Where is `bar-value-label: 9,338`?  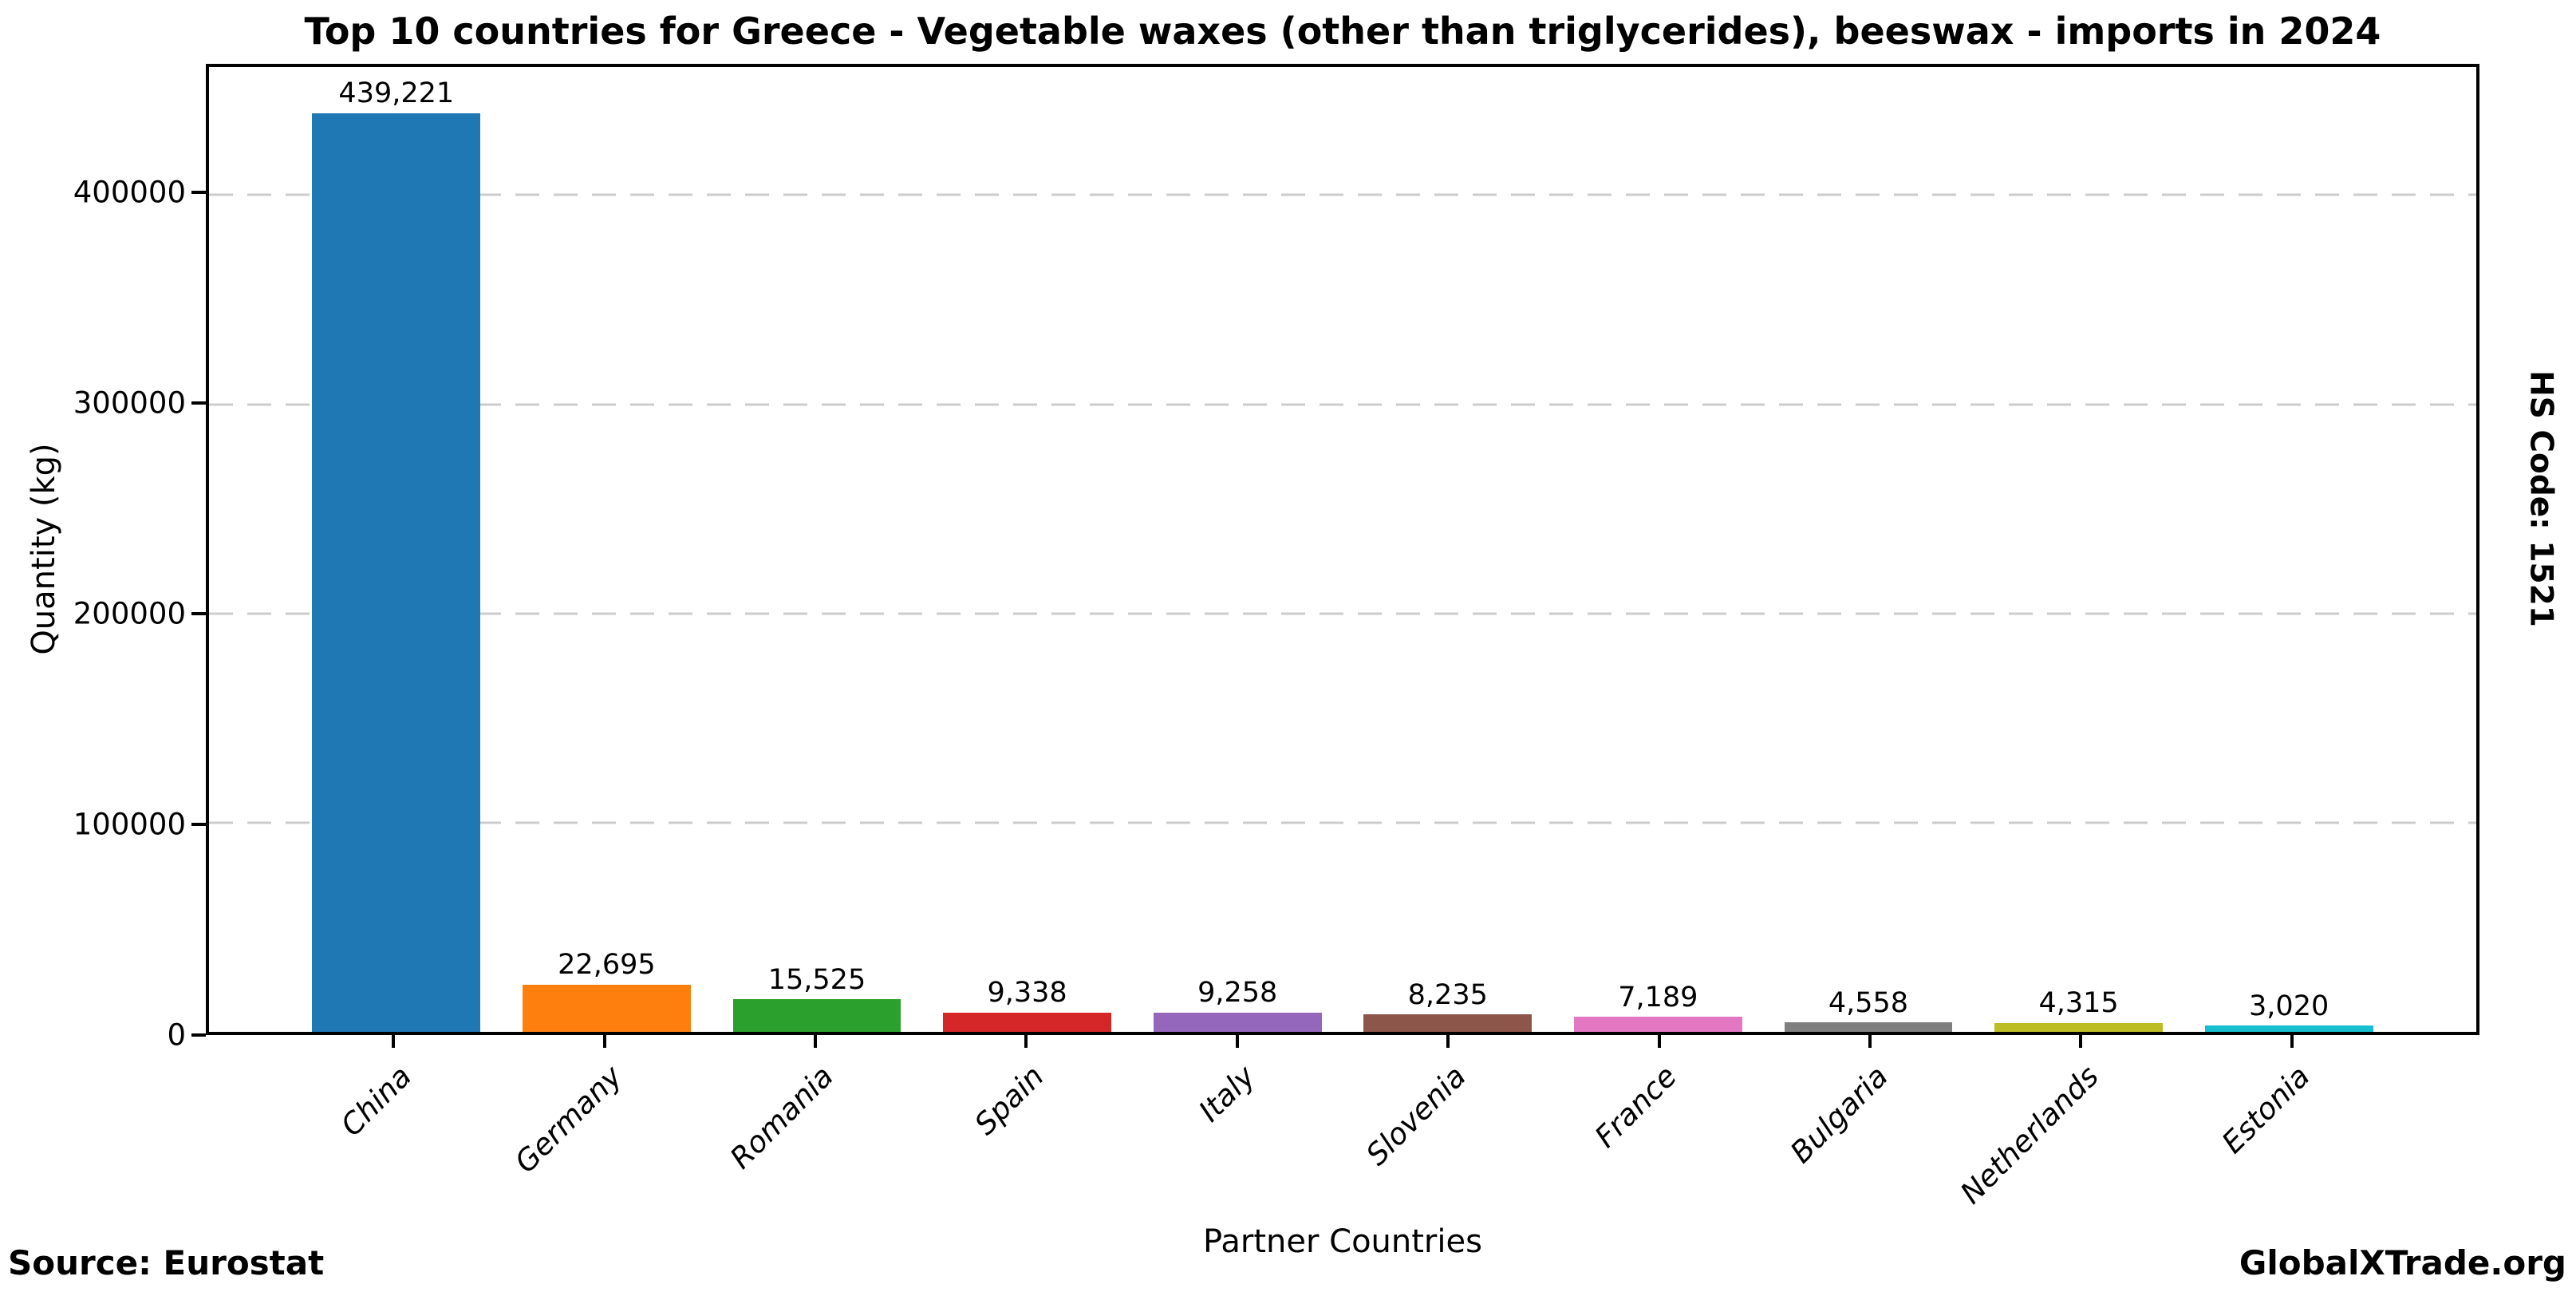
bar-value-label: 9,338 is located at coordinates (1027, 994).